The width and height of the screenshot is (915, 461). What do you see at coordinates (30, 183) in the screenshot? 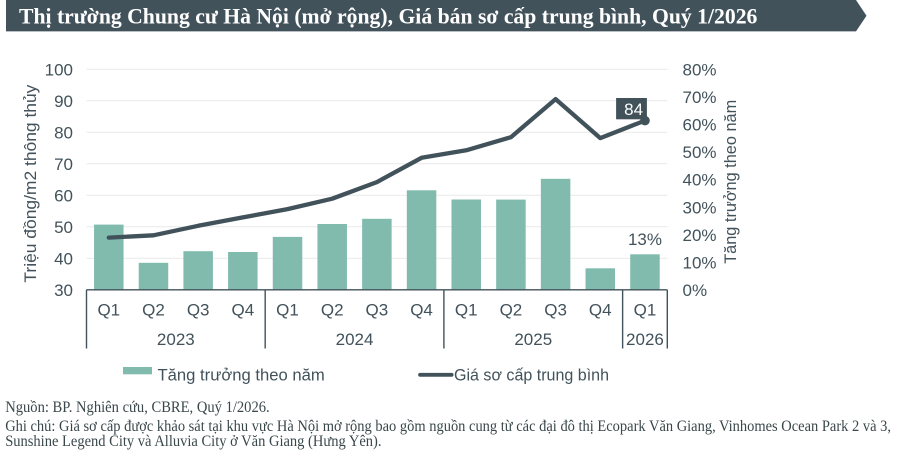
I see `svg-text: Triệu đồng/m2 thông thủy` at bounding box center [30, 183].